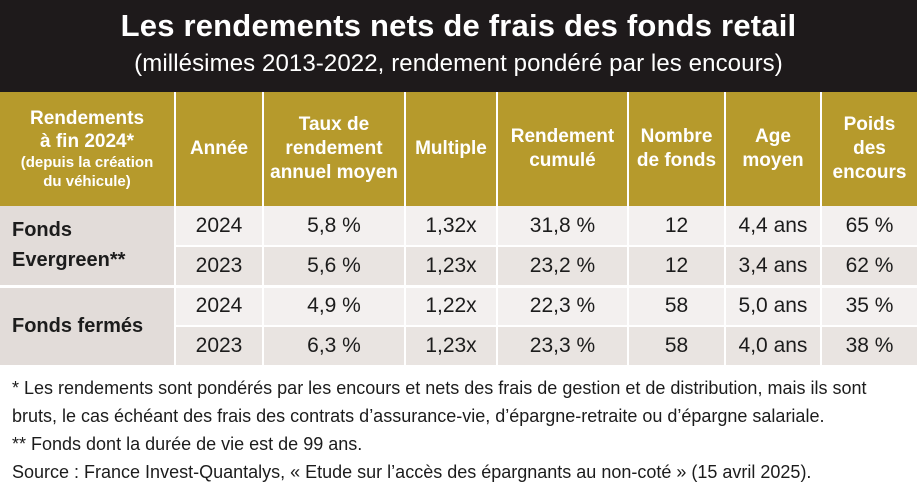 Image resolution: width=917 pixels, height=495 pixels. Describe the element at coordinates (562, 160) in the screenshot. I see `header-text: cumulé` at that location.